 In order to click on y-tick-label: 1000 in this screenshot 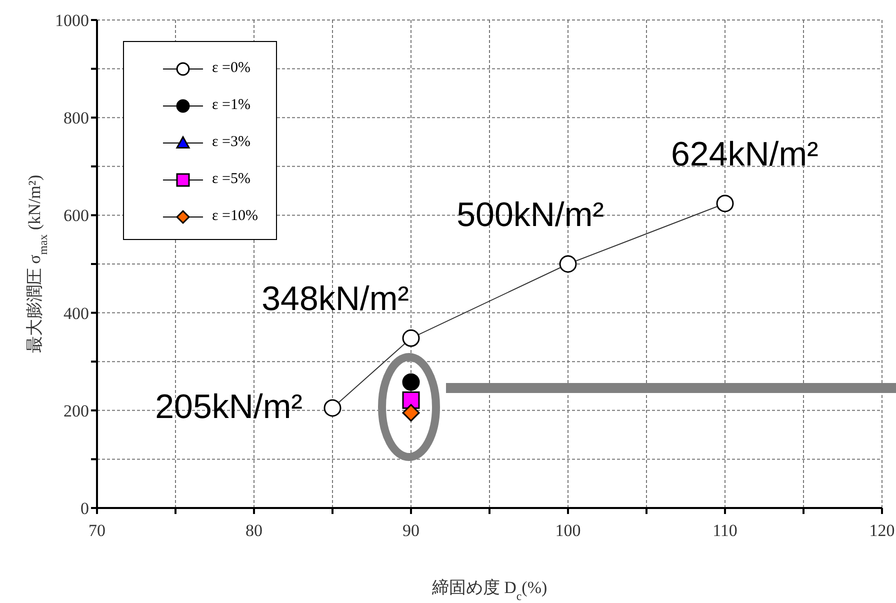, I will do `click(72, 20)`.